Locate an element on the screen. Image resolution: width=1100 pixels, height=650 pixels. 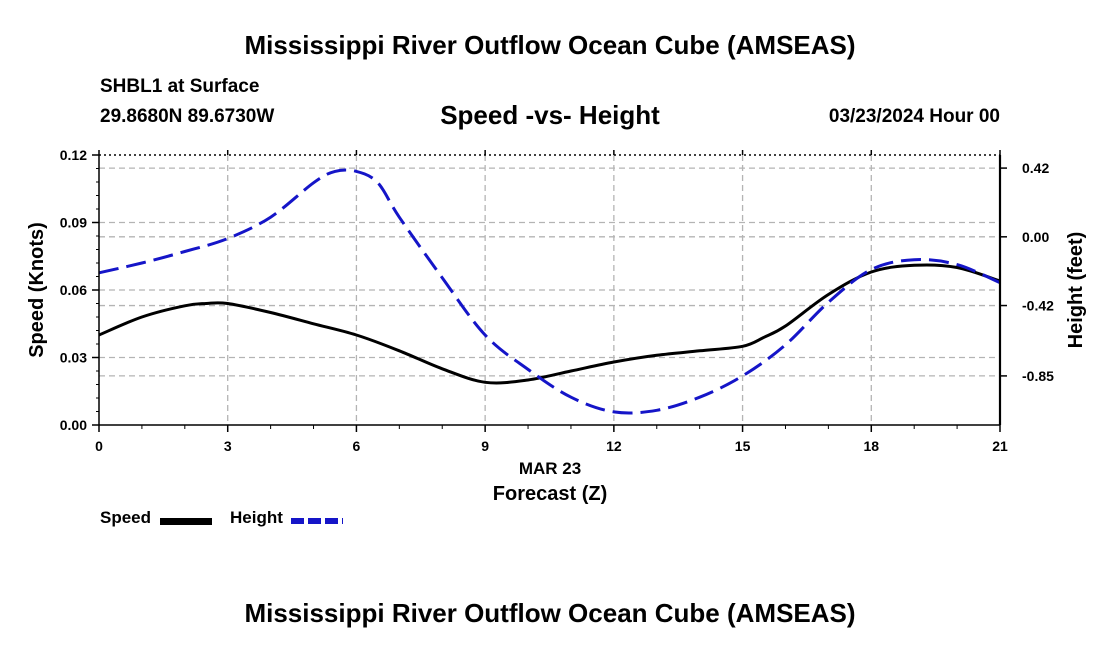
x-tick-label: 9 is located at coordinates (485, 446).